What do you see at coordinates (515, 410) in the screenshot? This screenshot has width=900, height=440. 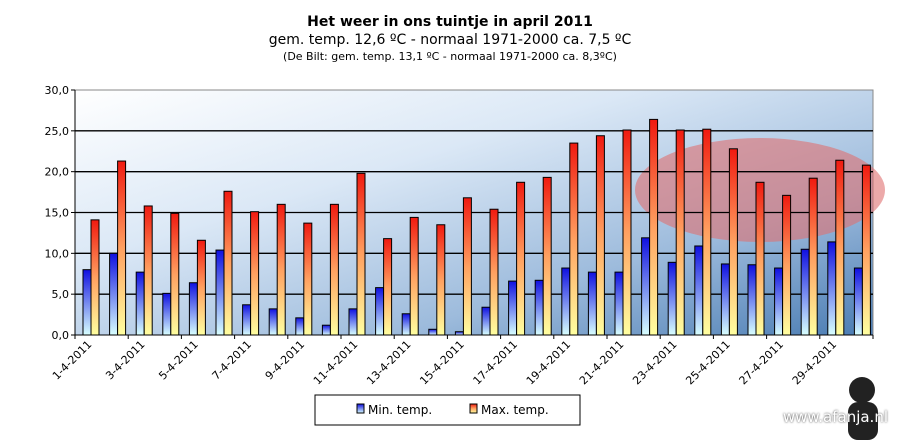 I see `legend-label-max: Max. temp.` at bounding box center [515, 410].